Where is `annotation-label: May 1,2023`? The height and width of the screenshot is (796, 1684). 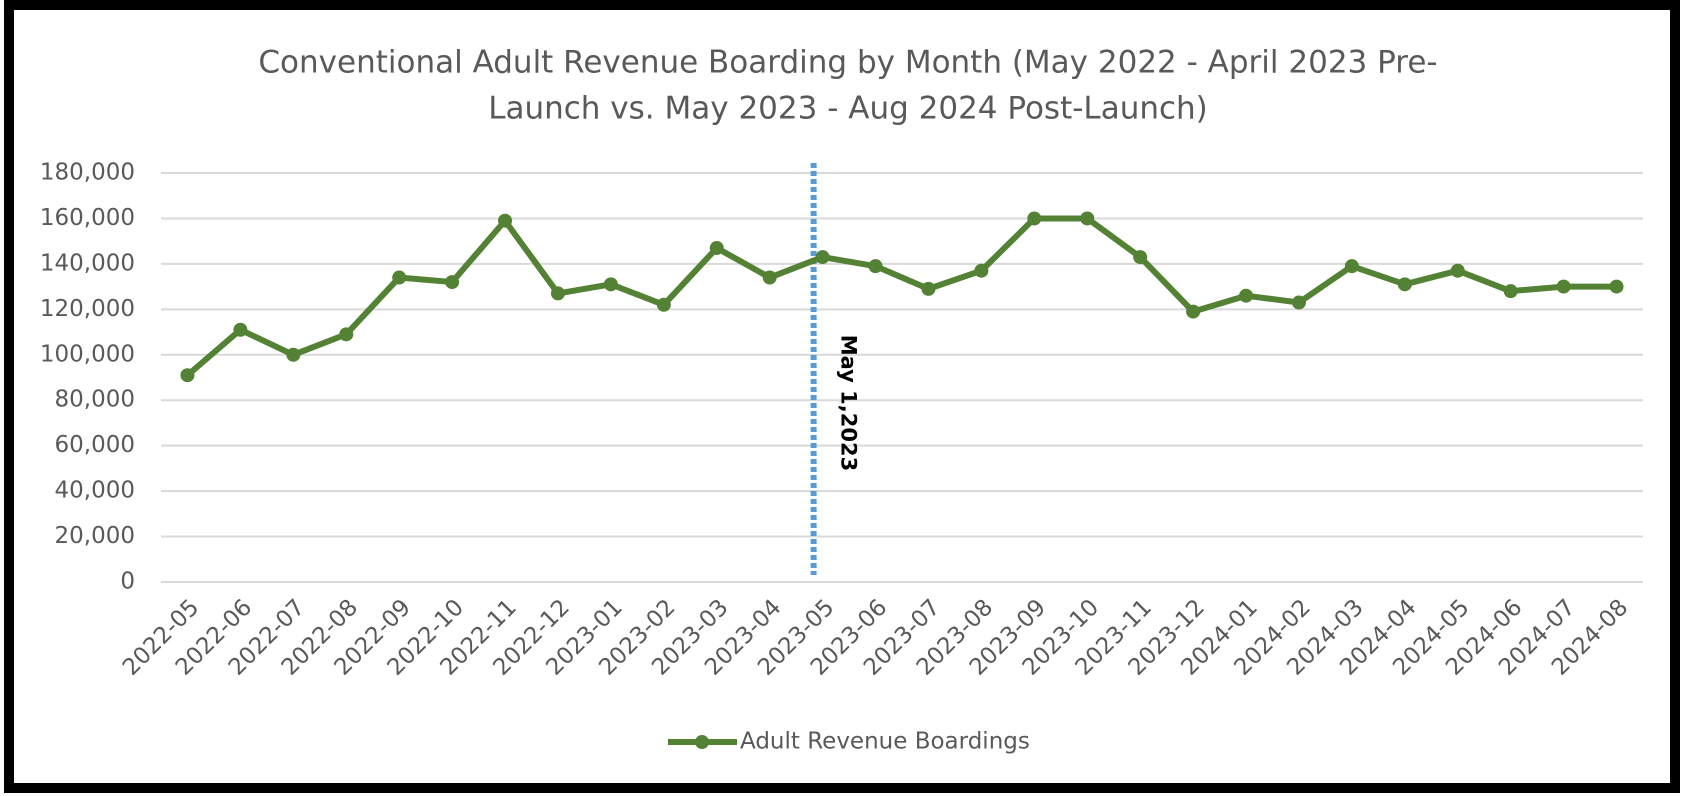 annotation-label: May 1,2023 is located at coordinates (849, 403).